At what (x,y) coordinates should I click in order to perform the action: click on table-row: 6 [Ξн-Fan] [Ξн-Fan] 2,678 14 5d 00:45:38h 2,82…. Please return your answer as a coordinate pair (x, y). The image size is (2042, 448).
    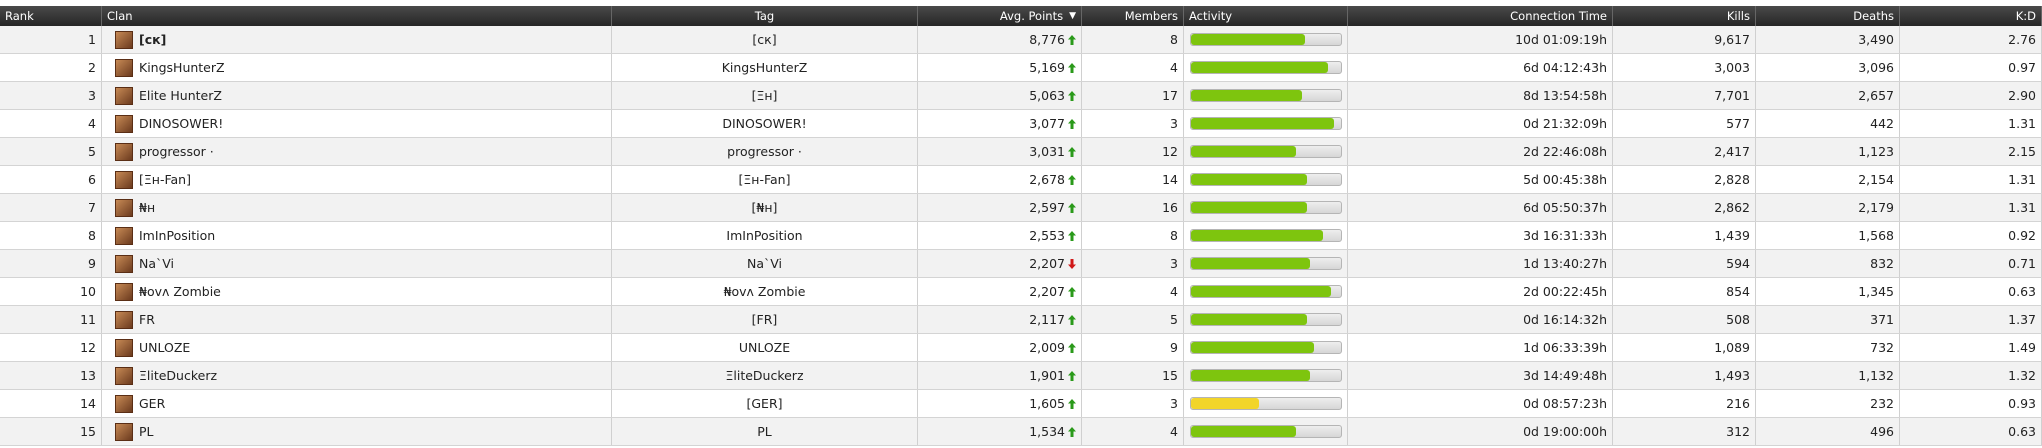
    Looking at the image, I should click on (1021, 180).